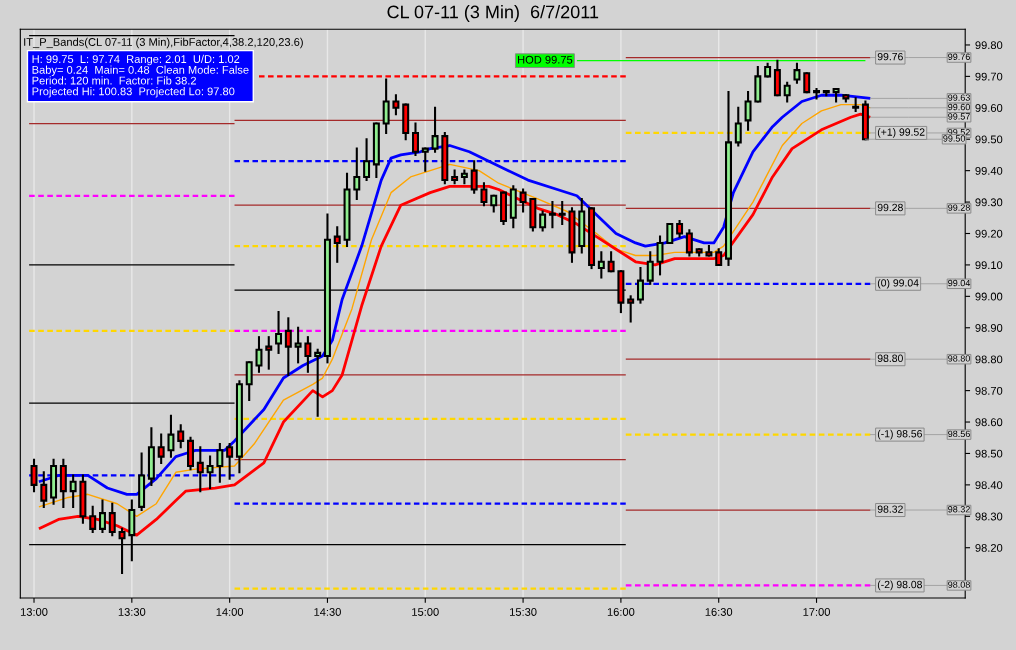 The width and height of the screenshot is (1016, 650). What do you see at coordinates (34, 612) in the screenshot?
I see `x-tick-label: 13:00` at bounding box center [34, 612].